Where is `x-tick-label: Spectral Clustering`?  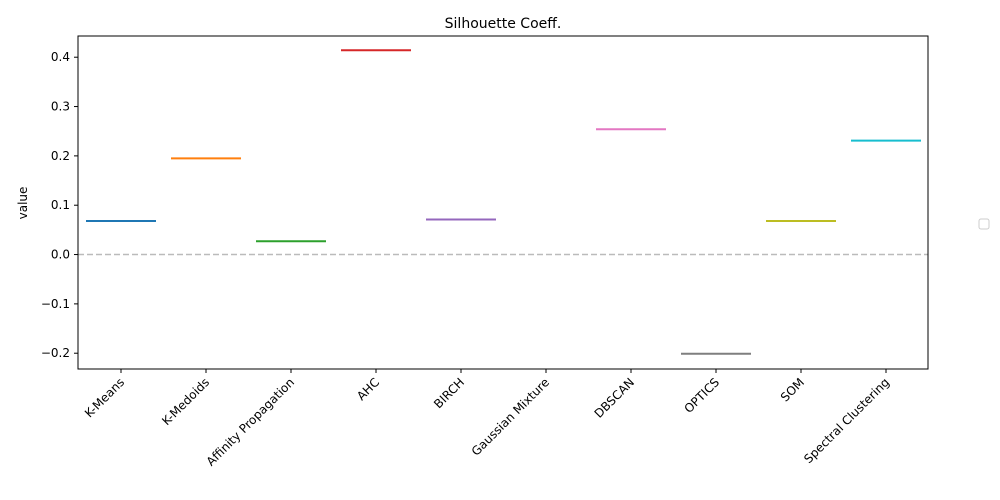 x-tick-label: Spectral Clustering is located at coordinates (846, 420).